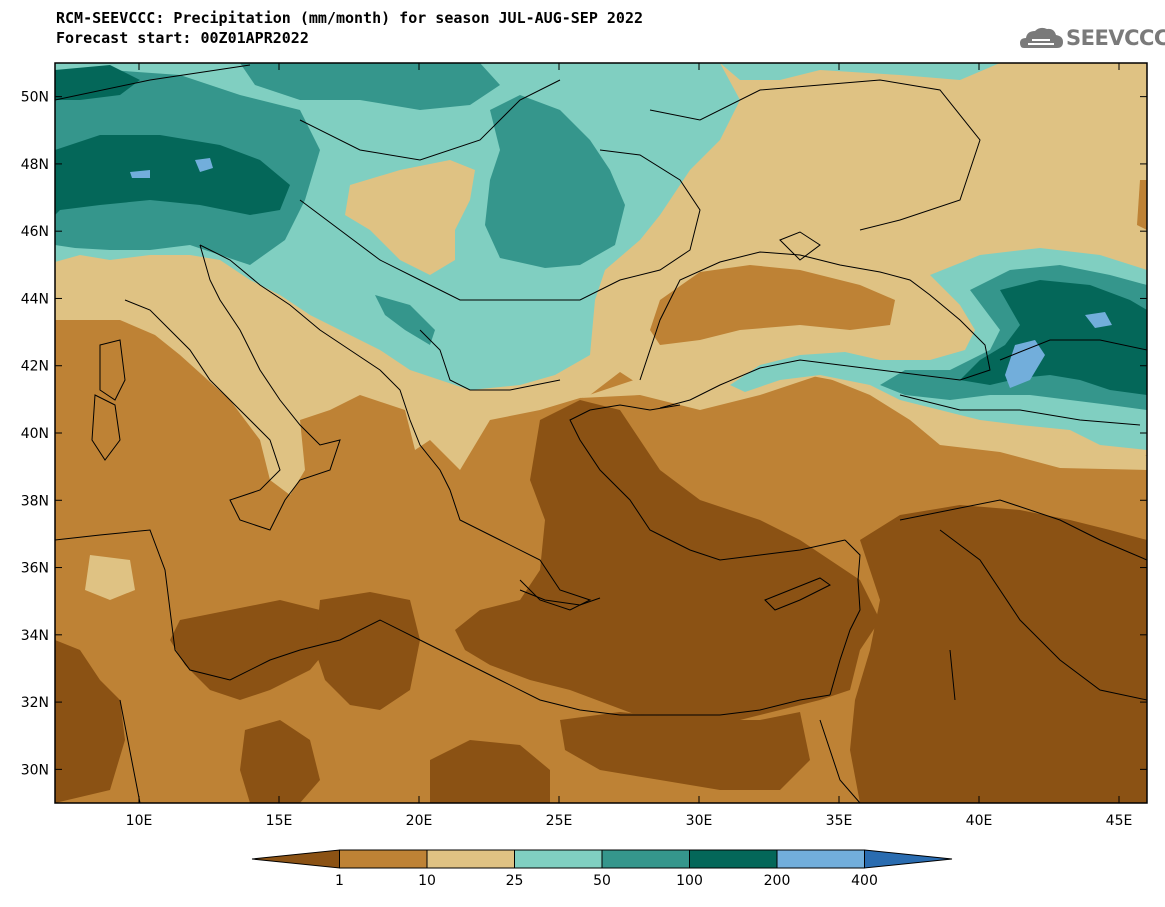 This screenshot has width=1165, height=907. Describe the element at coordinates (689, 881) in the screenshot. I see `colorbar-label: 100` at that location.